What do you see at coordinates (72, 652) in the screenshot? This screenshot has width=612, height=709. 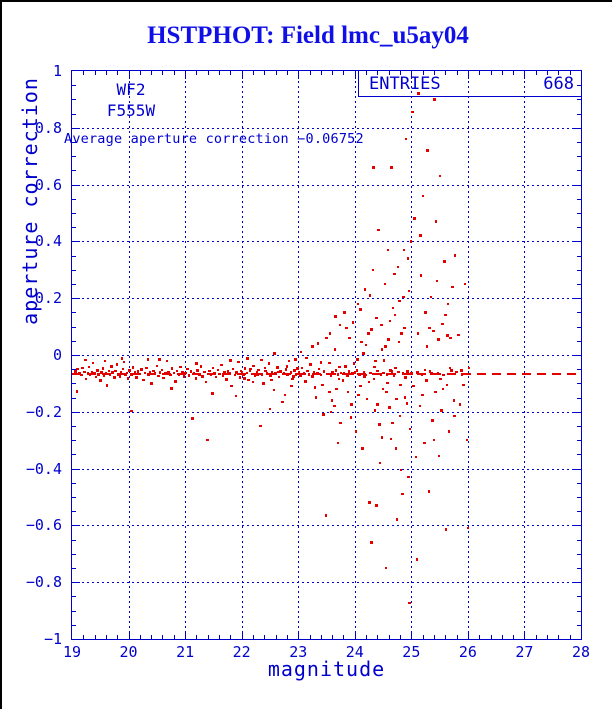 I see `x-tick-label: 19` at bounding box center [72, 652].